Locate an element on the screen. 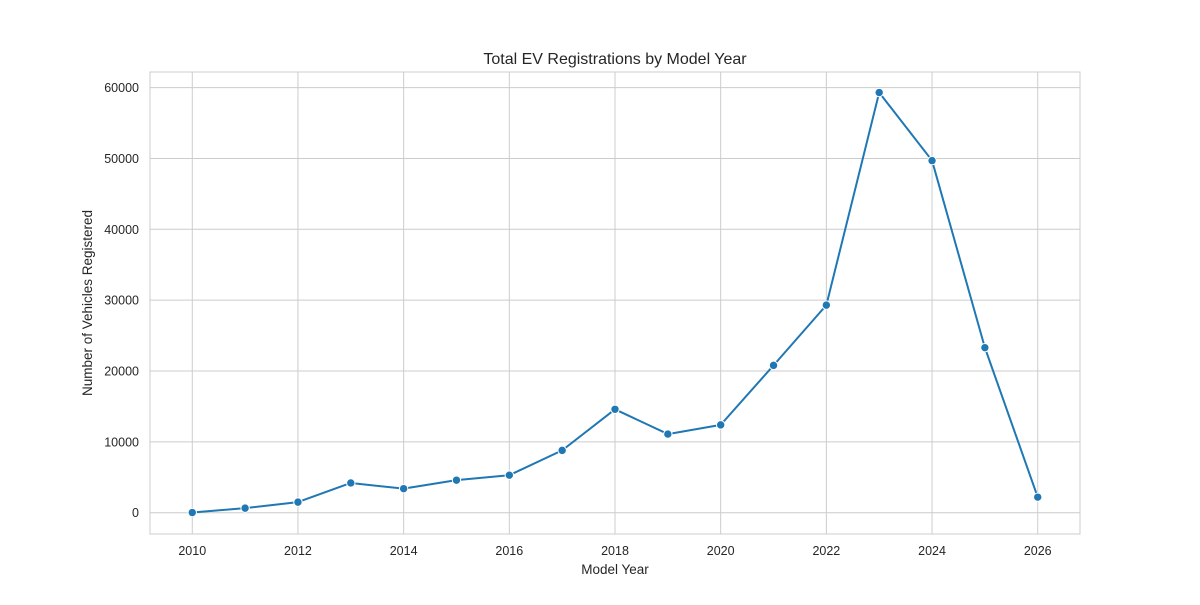 The width and height of the screenshot is (1200, 605). x-tick-label: 2014 is located at coordinates (404, 551).